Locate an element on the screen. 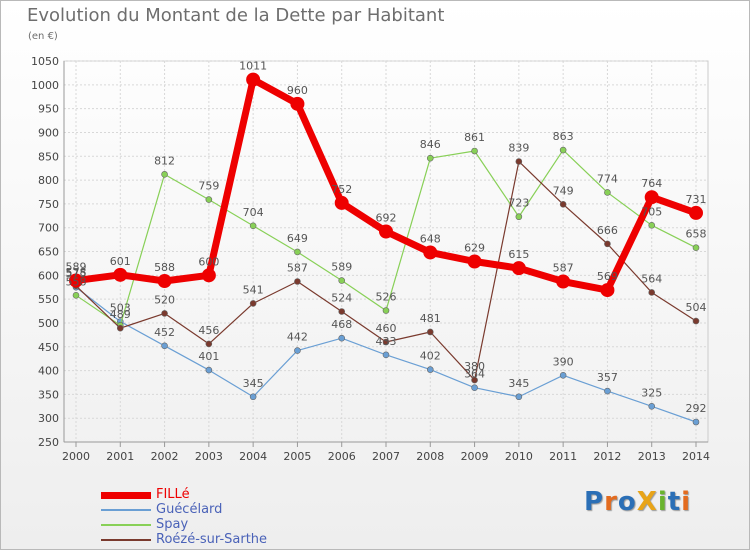 Image resolution: width=750 pixels, height=550 pixels. data-label-guecelard: 401 is located at coordinates (208, 356).